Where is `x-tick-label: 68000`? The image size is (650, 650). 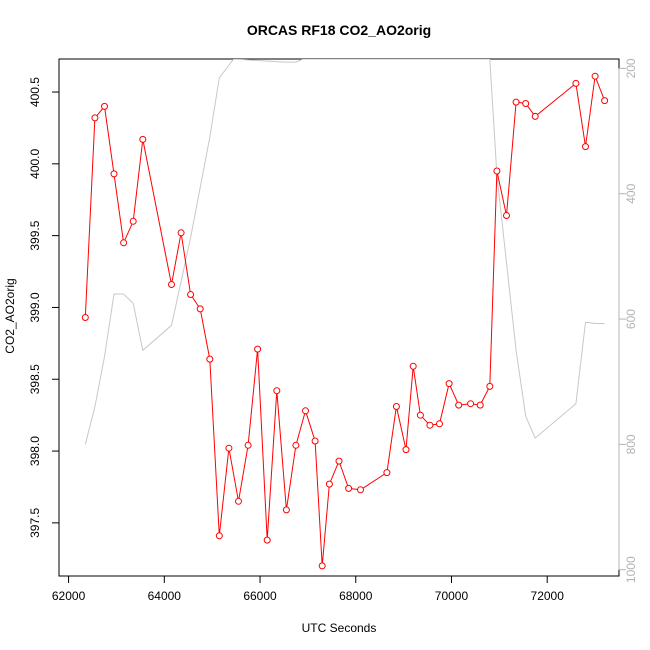
x-tick-label: 68000 is located at coordinates (356, 596).